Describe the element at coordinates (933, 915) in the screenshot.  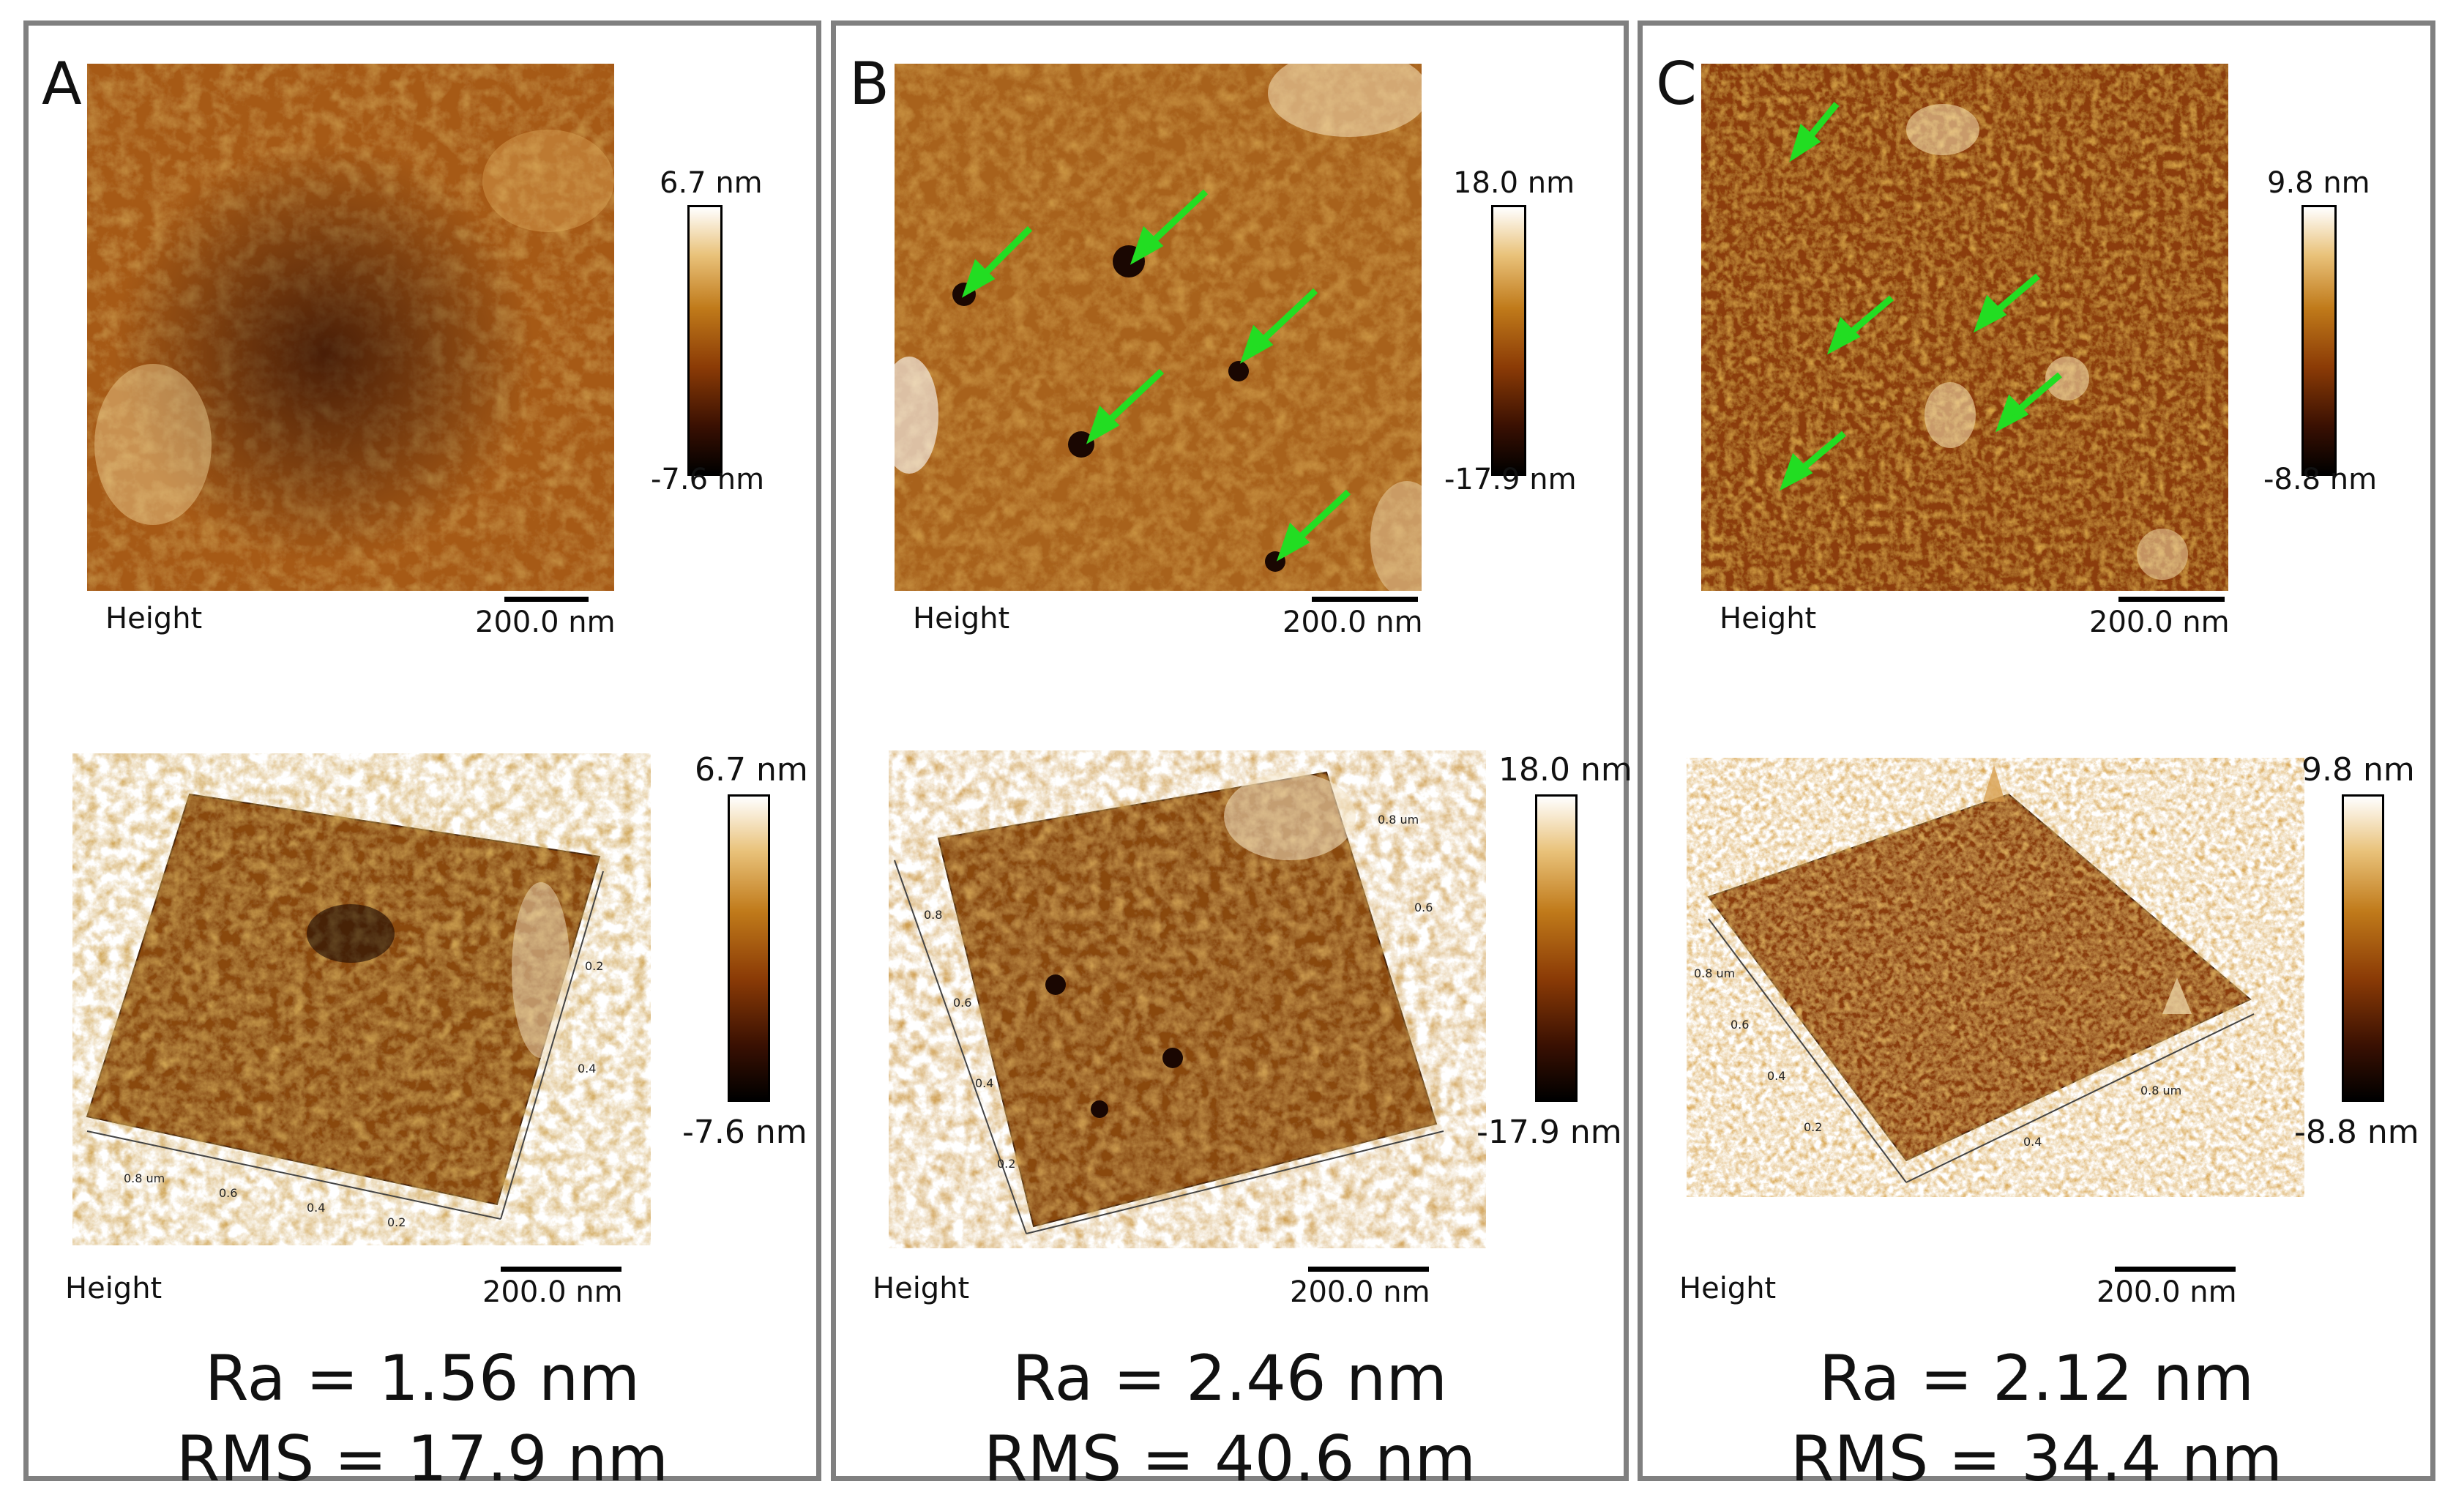
I see `svg-text: 0.8` at that location.